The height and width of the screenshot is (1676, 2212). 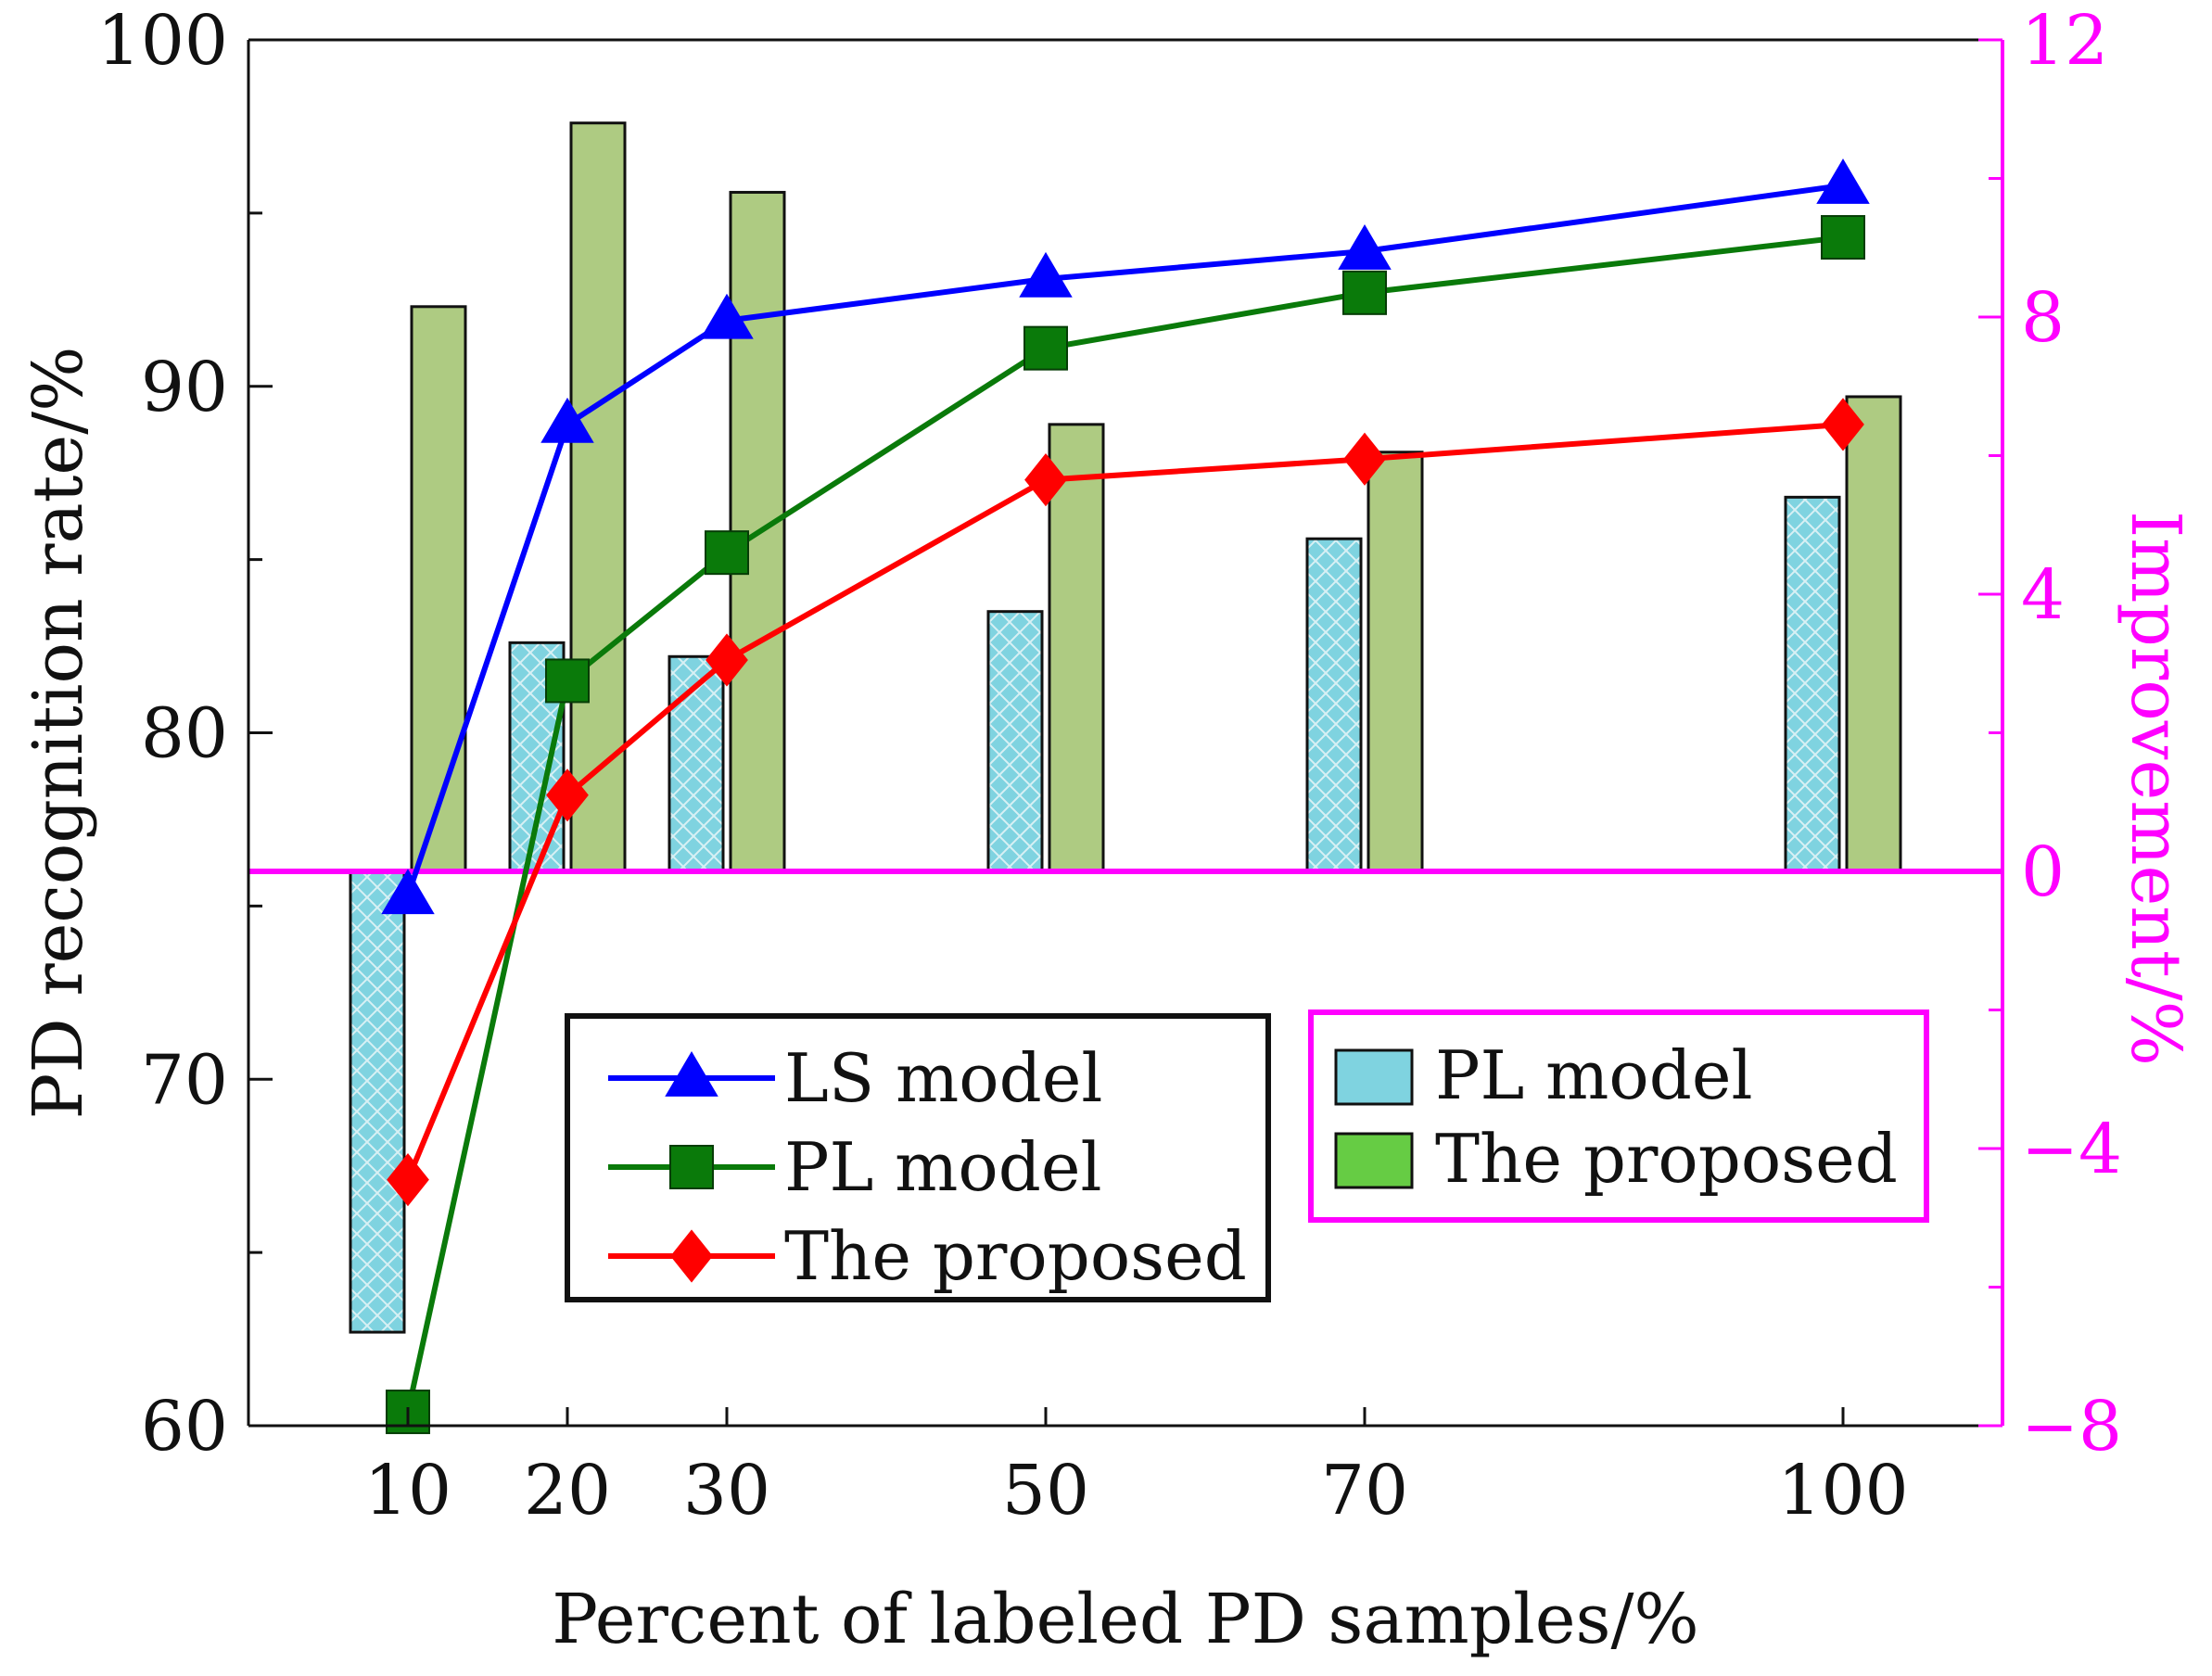 I want to click on right-tick-label: −8, so click(x=2071, y=1426).